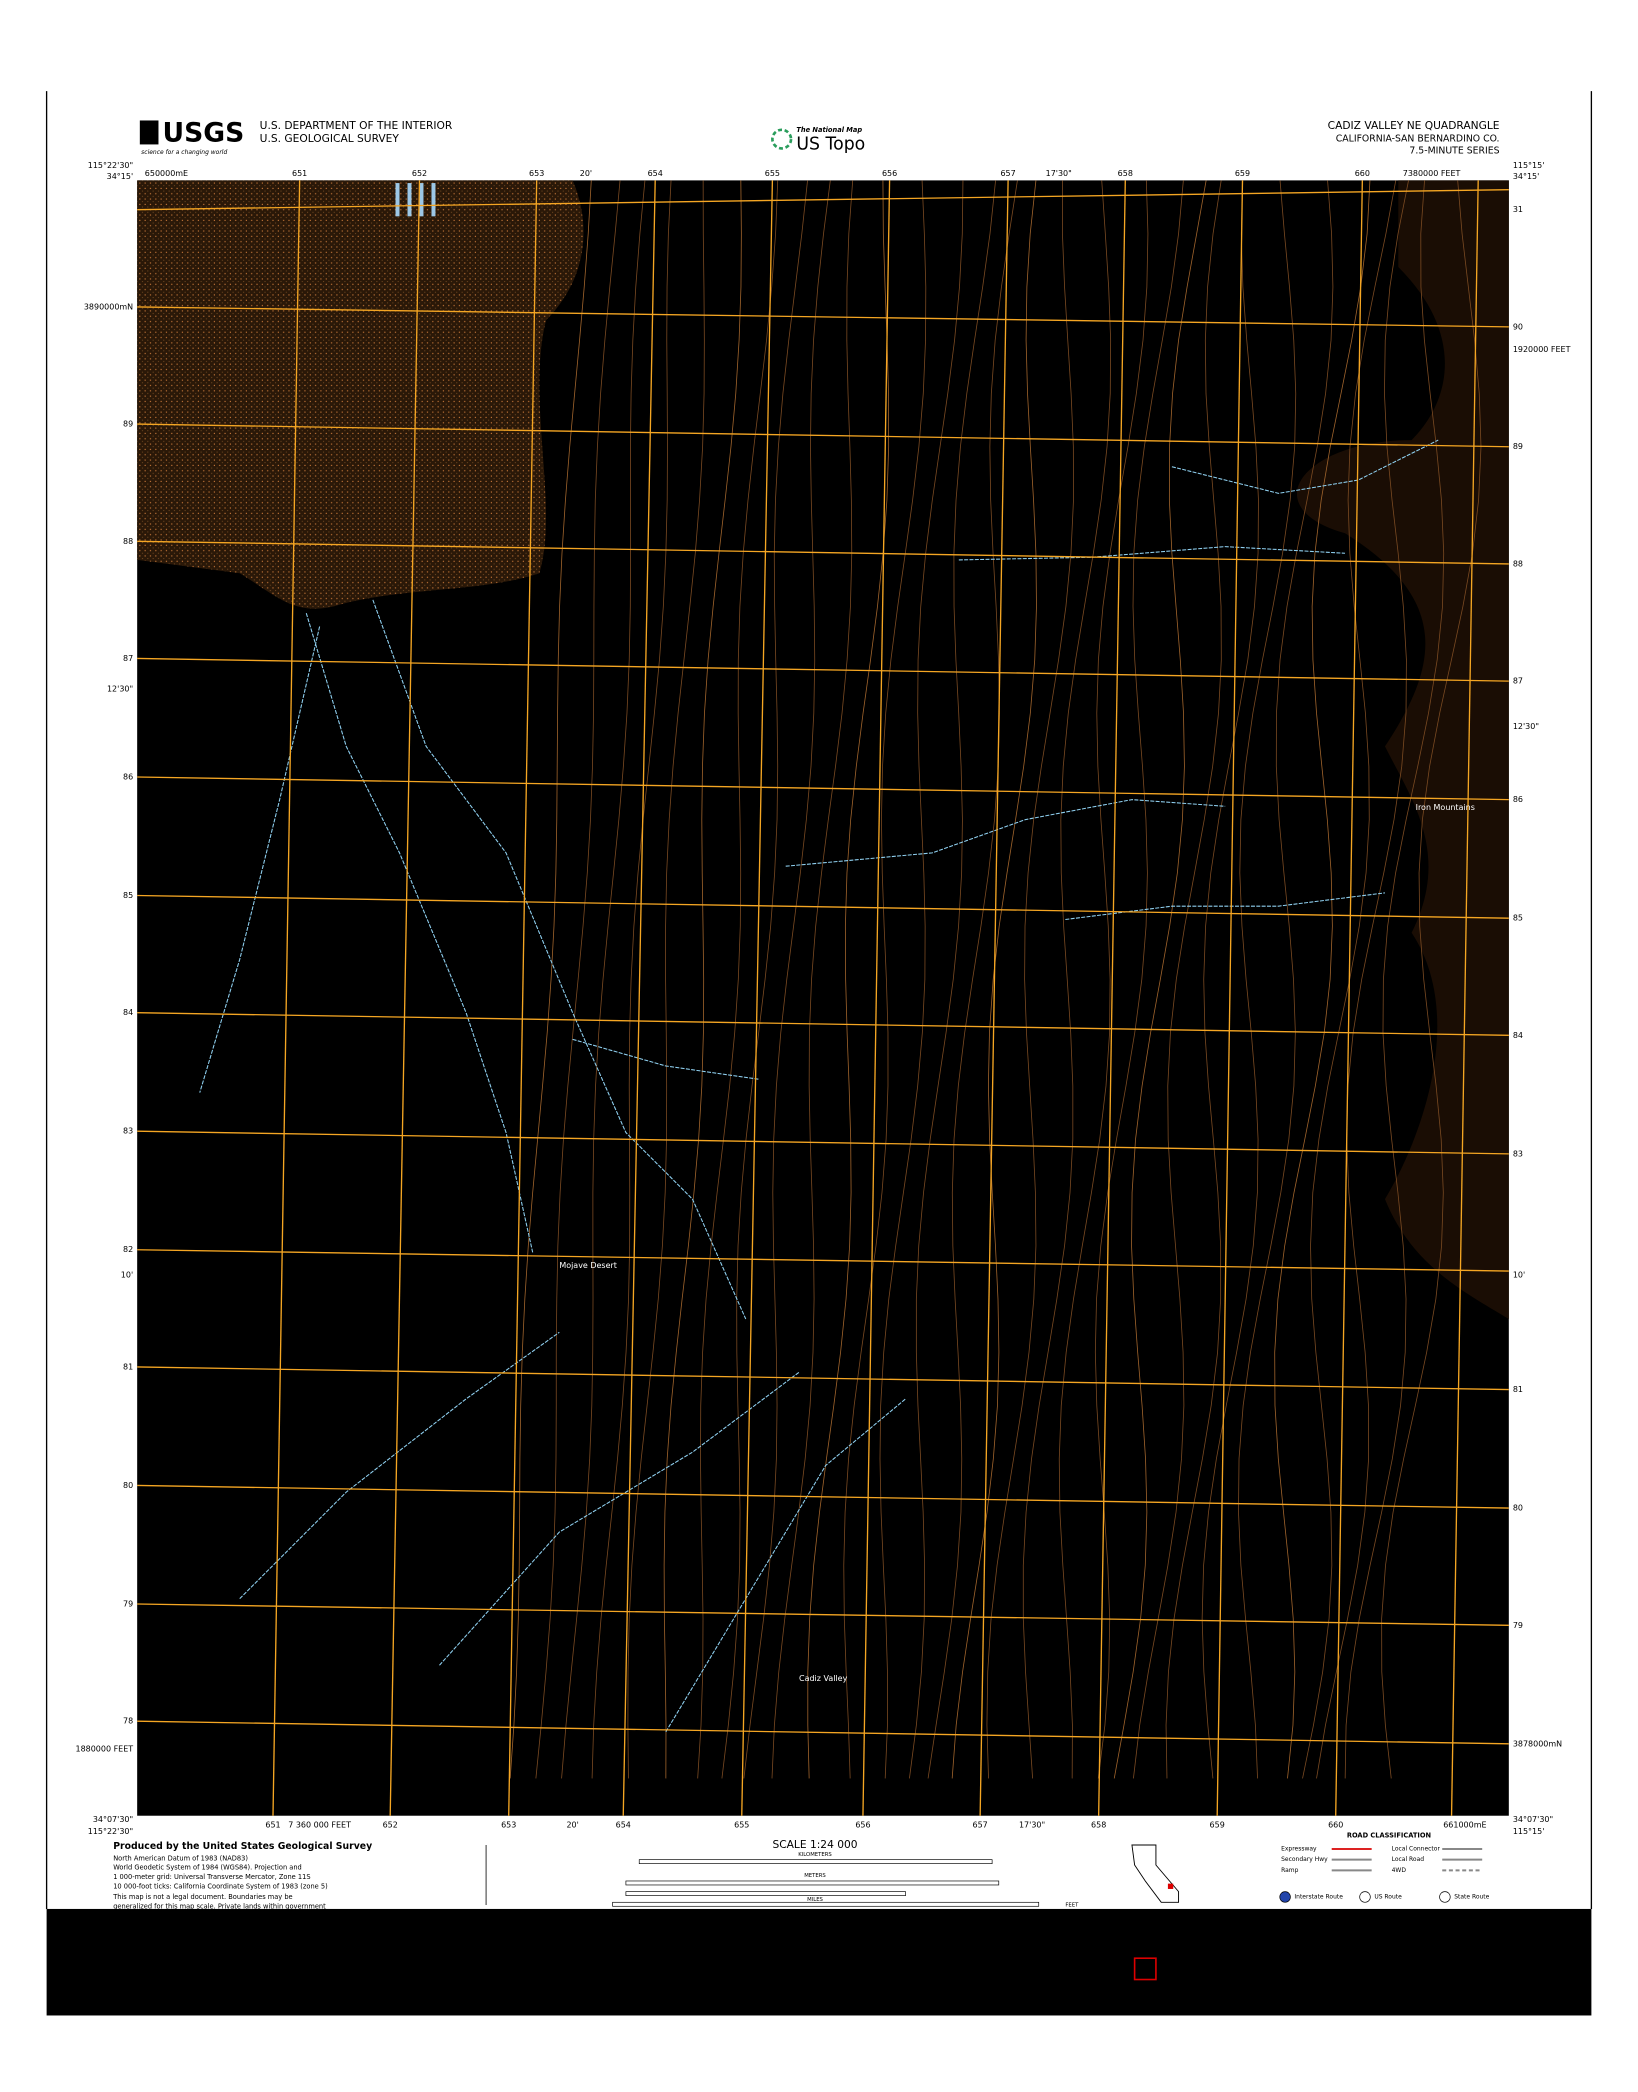 The image size is (1638, 2092). What do you see at coordinates (1399, 1870) in the screenshot?
I see `road-label: 4WD` at bounding box center [1399, 1870].